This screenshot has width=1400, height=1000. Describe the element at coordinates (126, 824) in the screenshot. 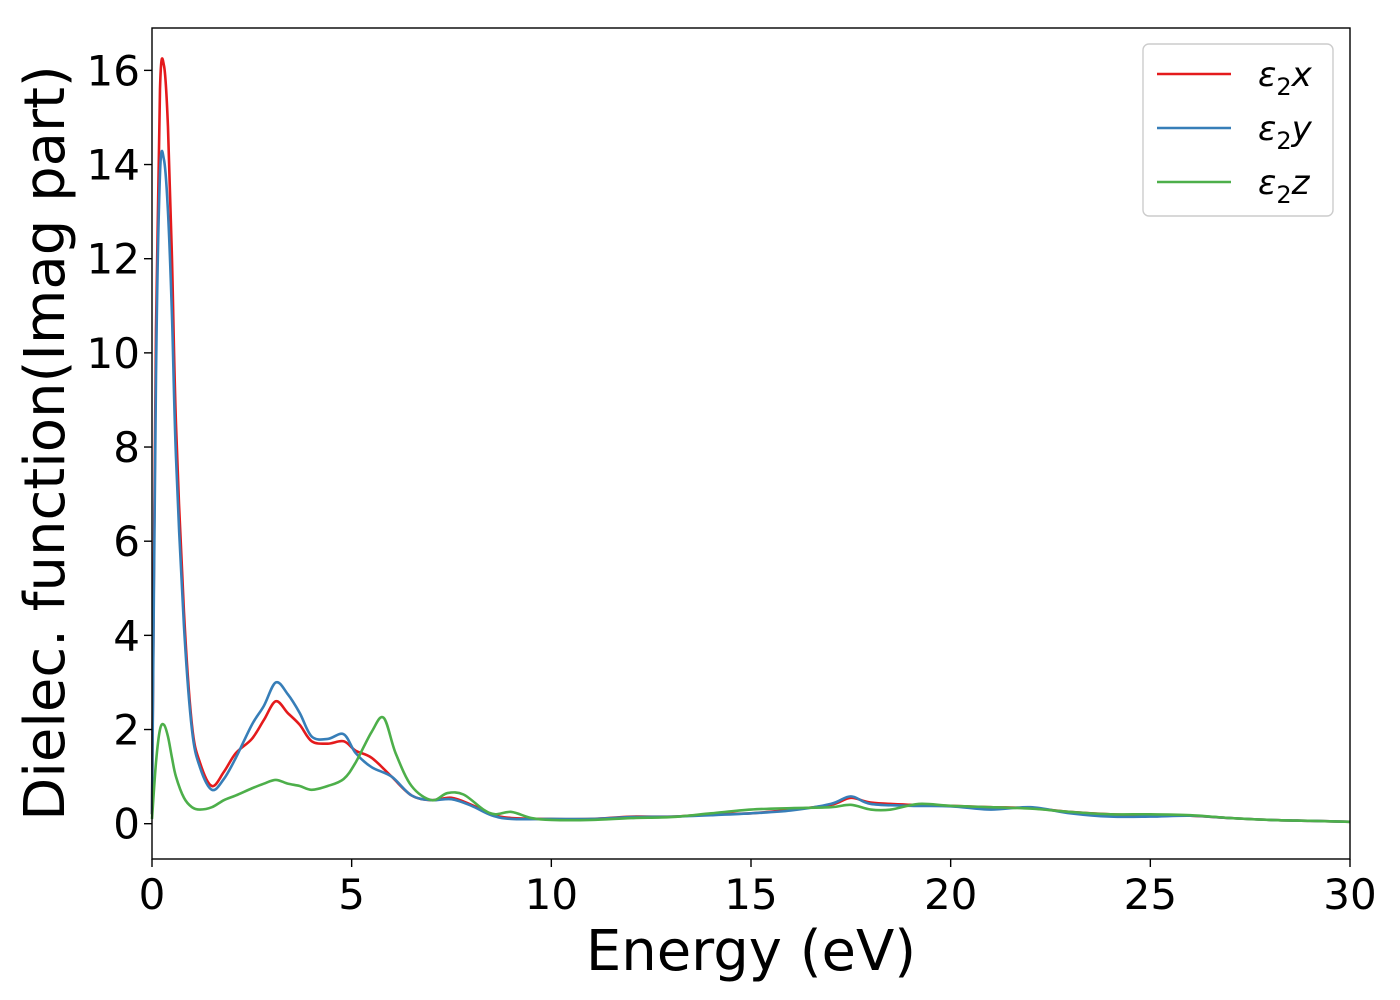

I see `y-tick-label: 0` at that location.